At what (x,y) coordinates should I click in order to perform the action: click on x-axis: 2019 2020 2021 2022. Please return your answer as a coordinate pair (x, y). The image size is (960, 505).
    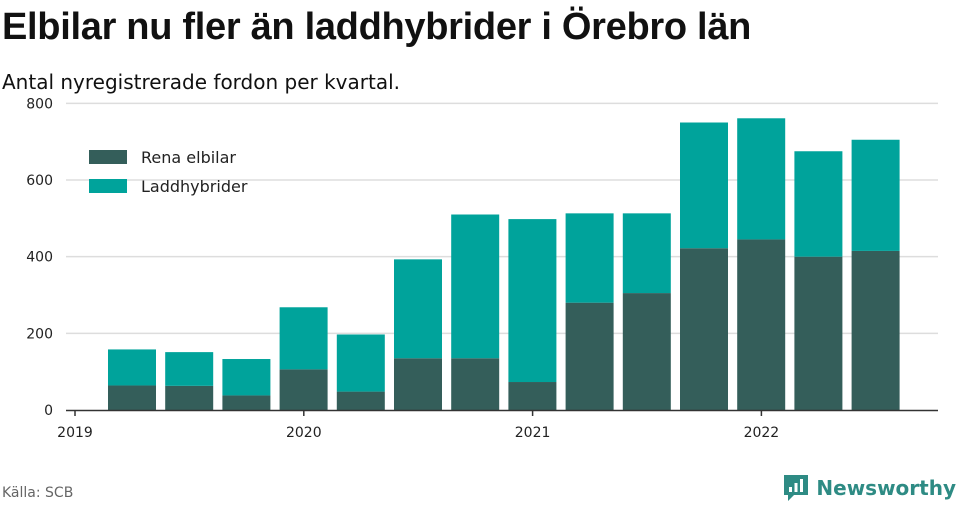
    Looking at the image, I should click on (497, 425).